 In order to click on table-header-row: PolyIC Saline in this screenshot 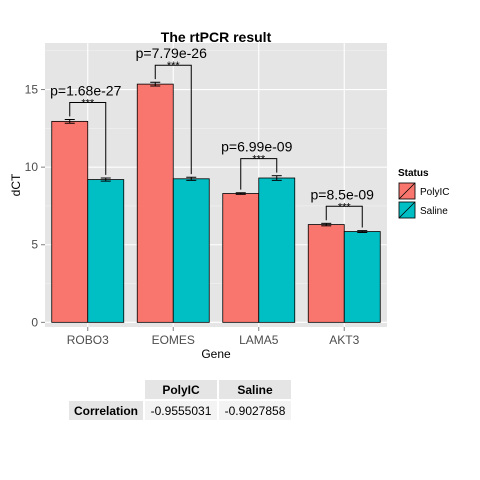, I will do `click(180, 389)`.